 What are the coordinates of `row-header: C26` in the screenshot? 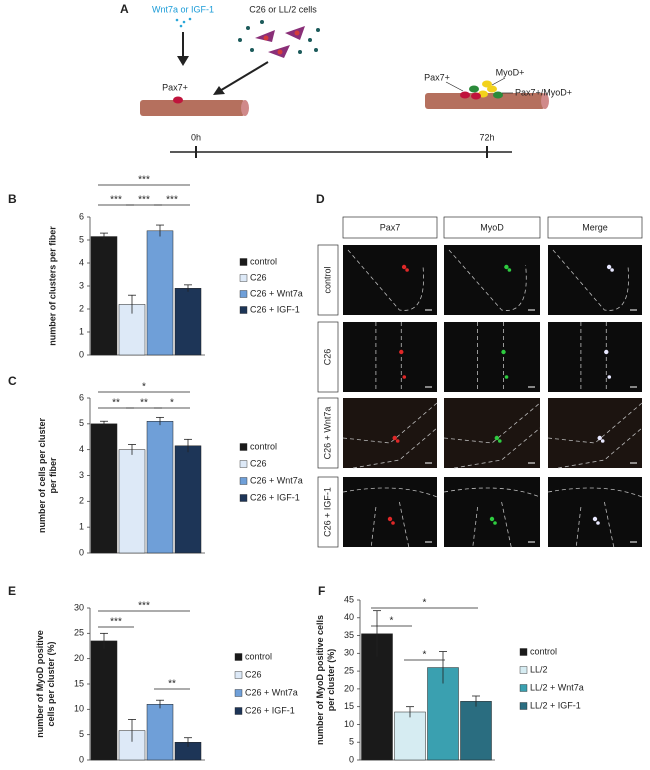 It's located at (327, 357).